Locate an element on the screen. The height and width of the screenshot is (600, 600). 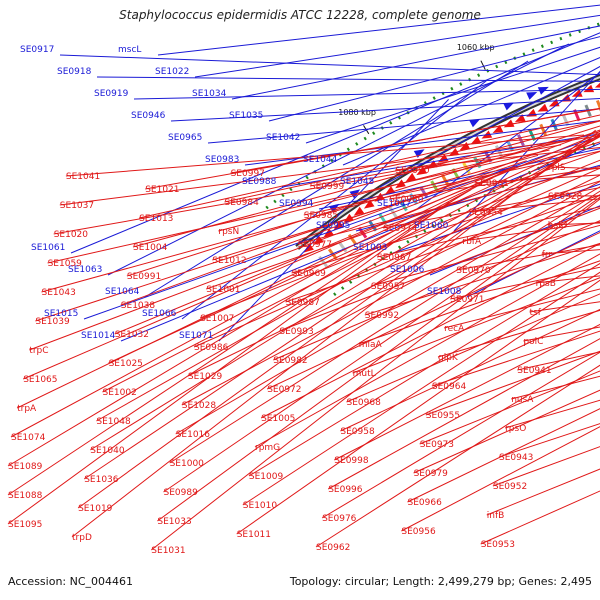
reverse-gene-label: SE0999 is located at coordinates (327, 187).